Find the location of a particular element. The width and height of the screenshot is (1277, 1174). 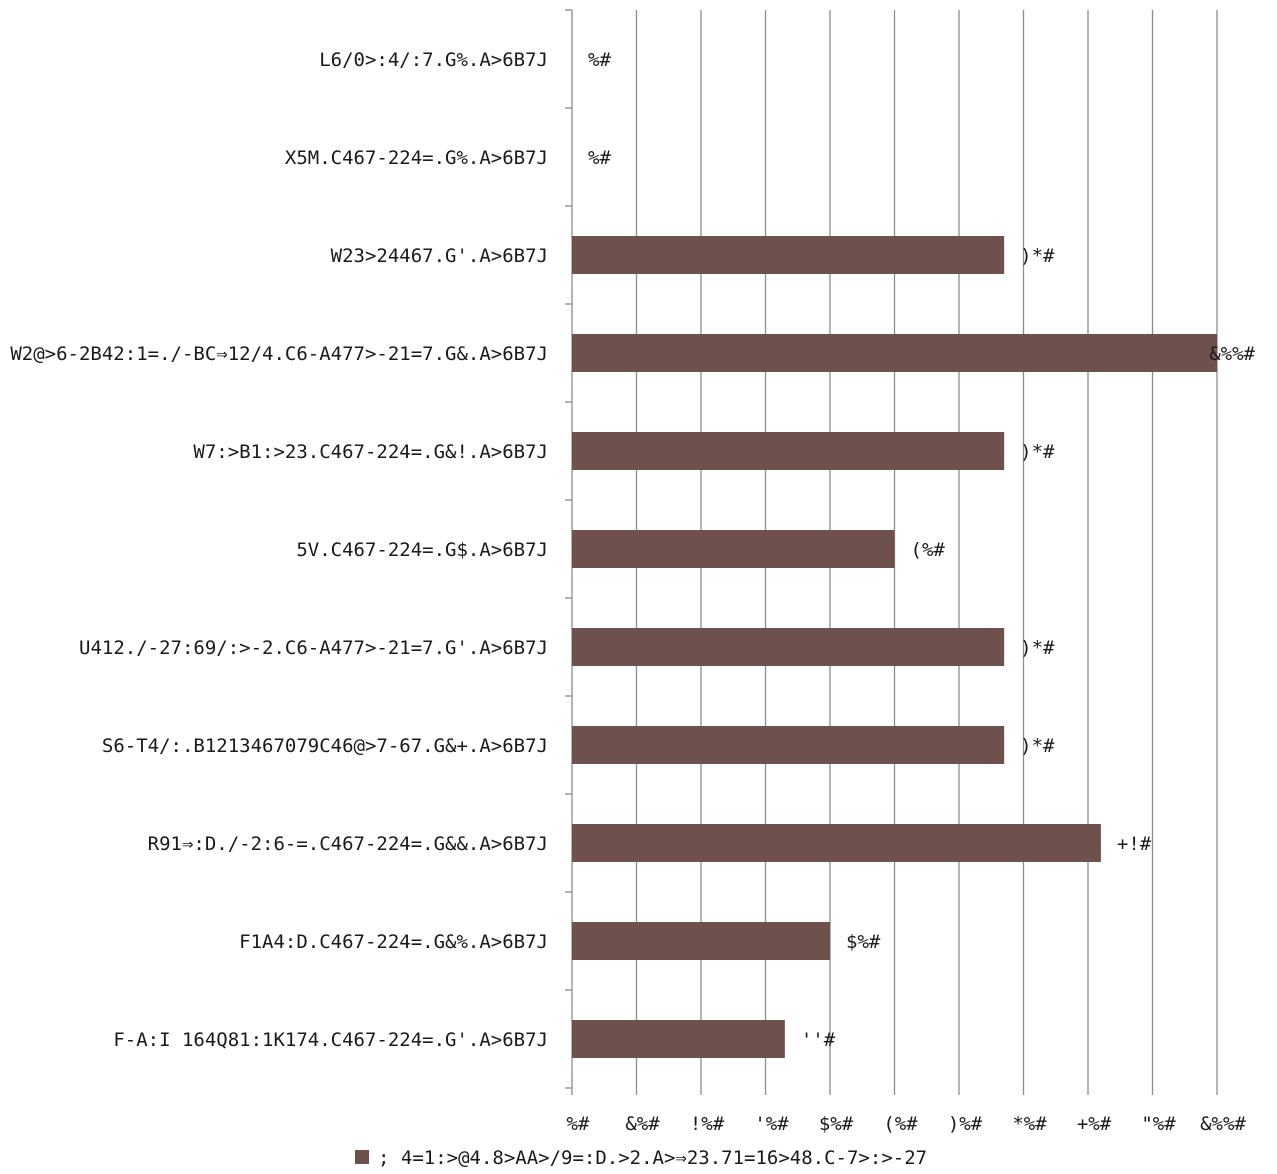

category-label: S6-T4/:.B1213467079C46@>7-67.G&+.A>6B7J is located at coordinates (325, 746).